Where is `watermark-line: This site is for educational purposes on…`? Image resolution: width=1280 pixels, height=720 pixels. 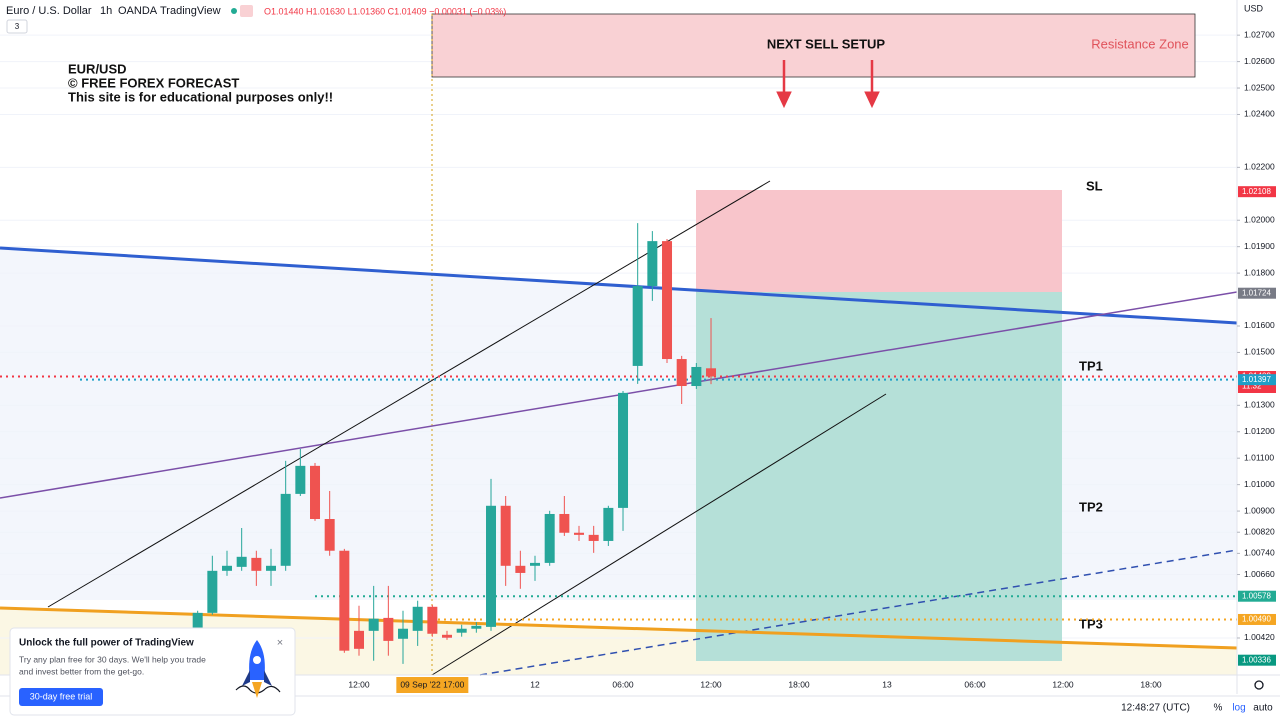 watermark-line: This site is for educational purposes on… is located at coordinates (200, 96).